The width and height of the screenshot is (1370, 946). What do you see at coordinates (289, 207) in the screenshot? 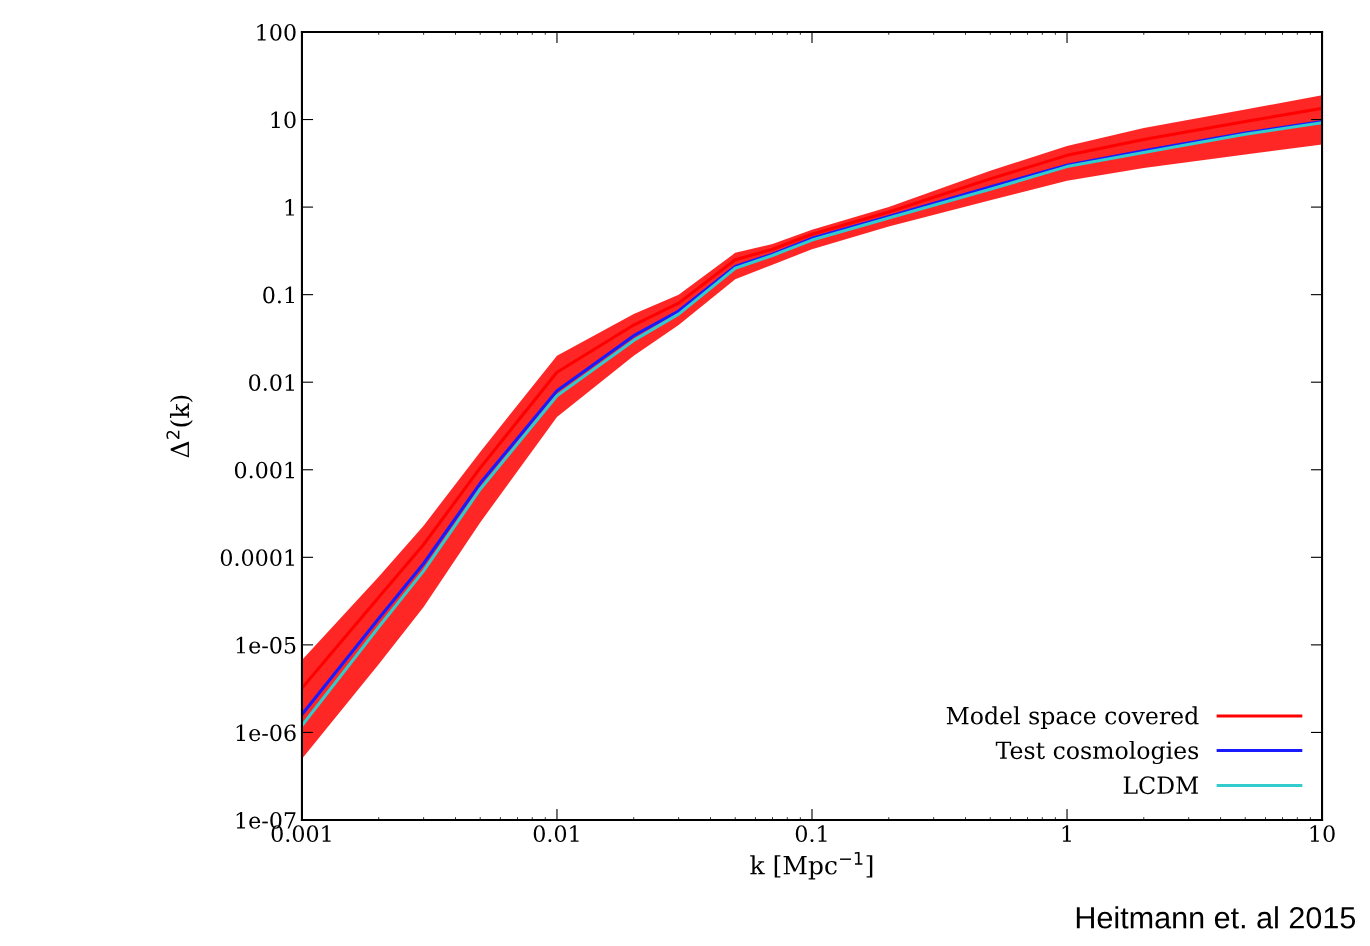
I see `y-tick-label: 1` at bounding box center [289, 207].